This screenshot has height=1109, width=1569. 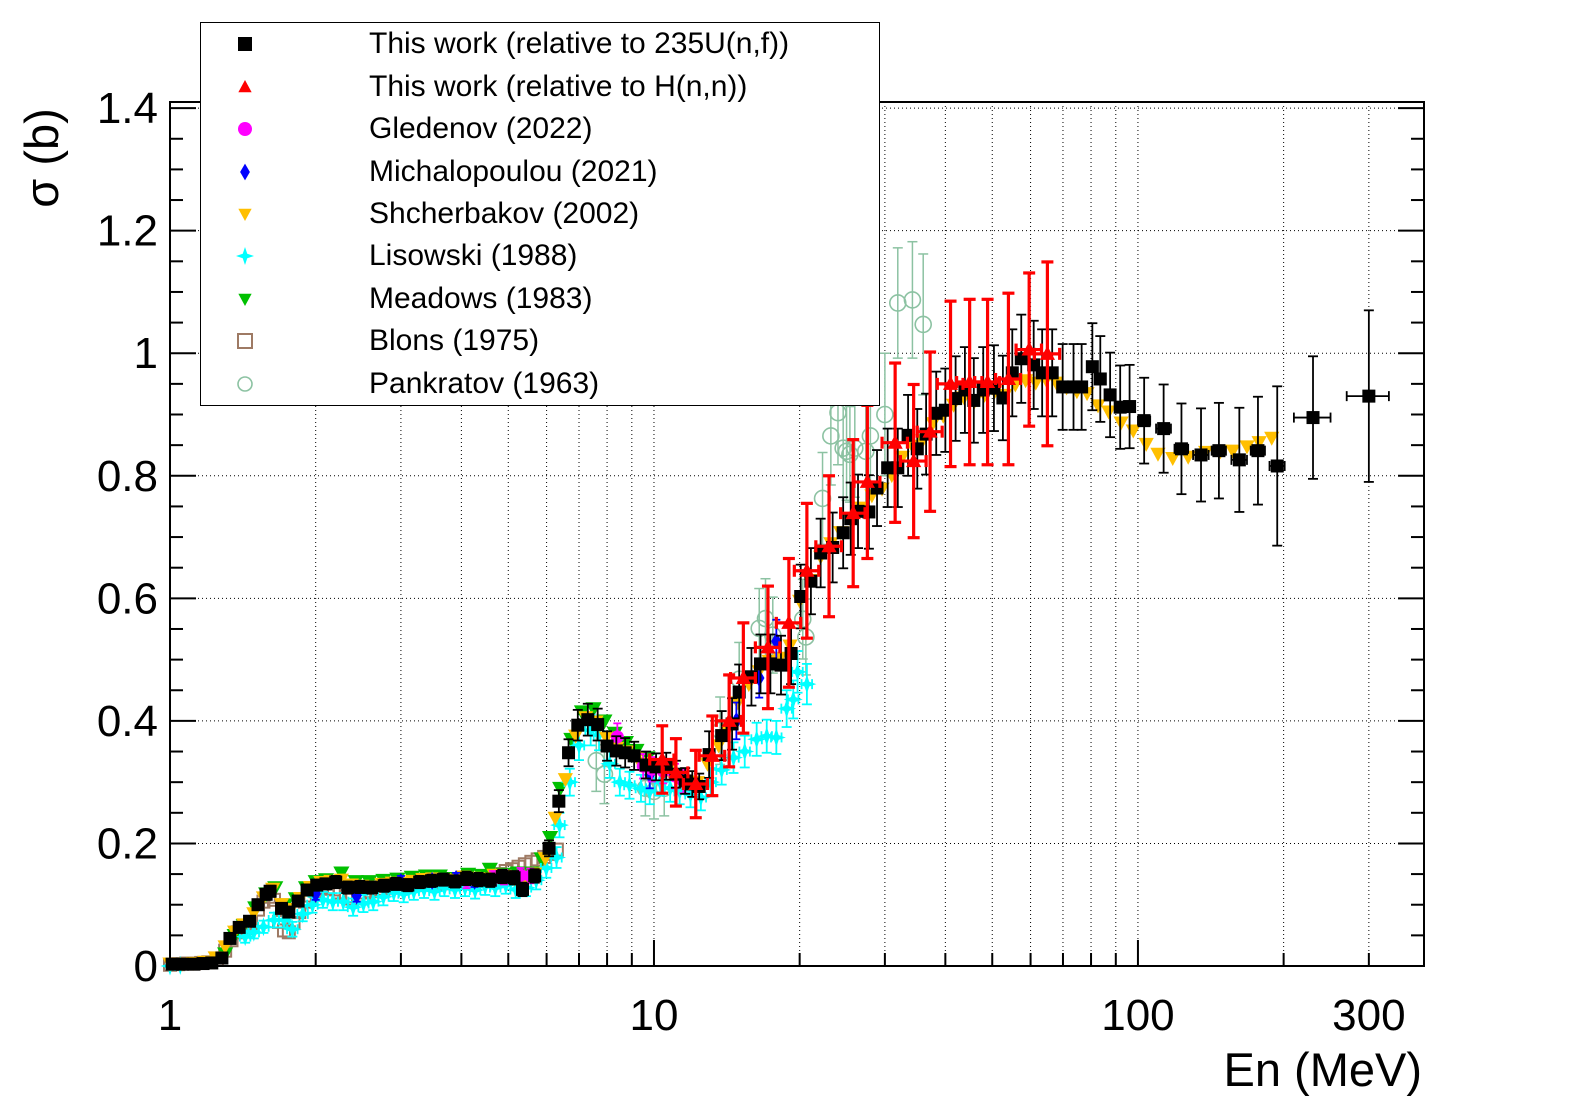 What do you see at coordinates (653, 1015) in the screenshot?
I see `svg-text: 10` at bounding box center [653, 1015].